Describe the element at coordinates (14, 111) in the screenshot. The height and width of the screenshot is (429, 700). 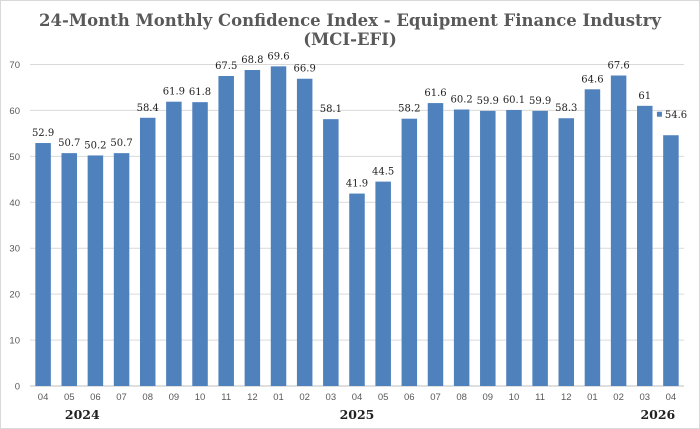
I see `y-tick-label: 60` at that location.